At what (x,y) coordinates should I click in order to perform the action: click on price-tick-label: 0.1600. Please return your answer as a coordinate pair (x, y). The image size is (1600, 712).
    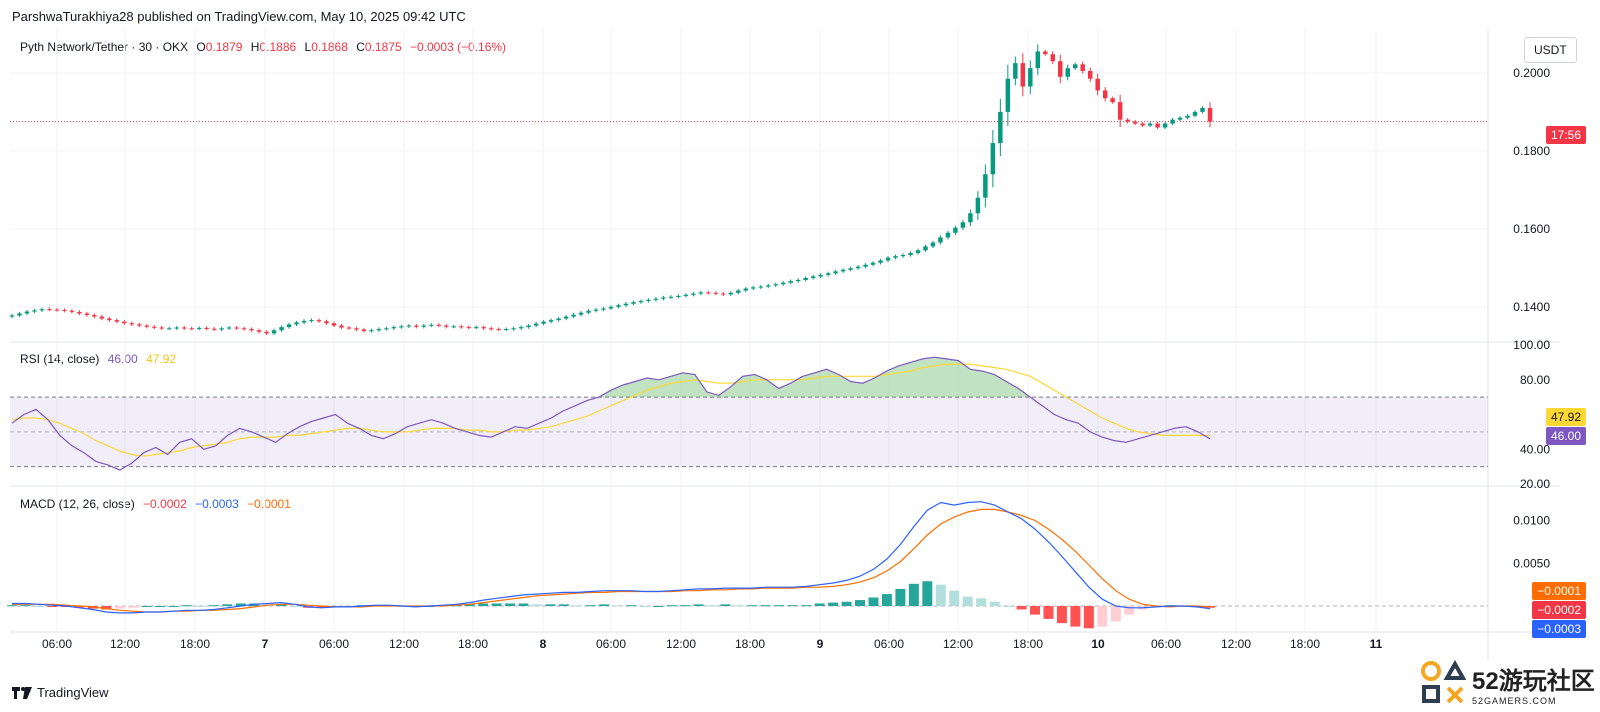
    Looking at the image, I should click on (1531, 229).